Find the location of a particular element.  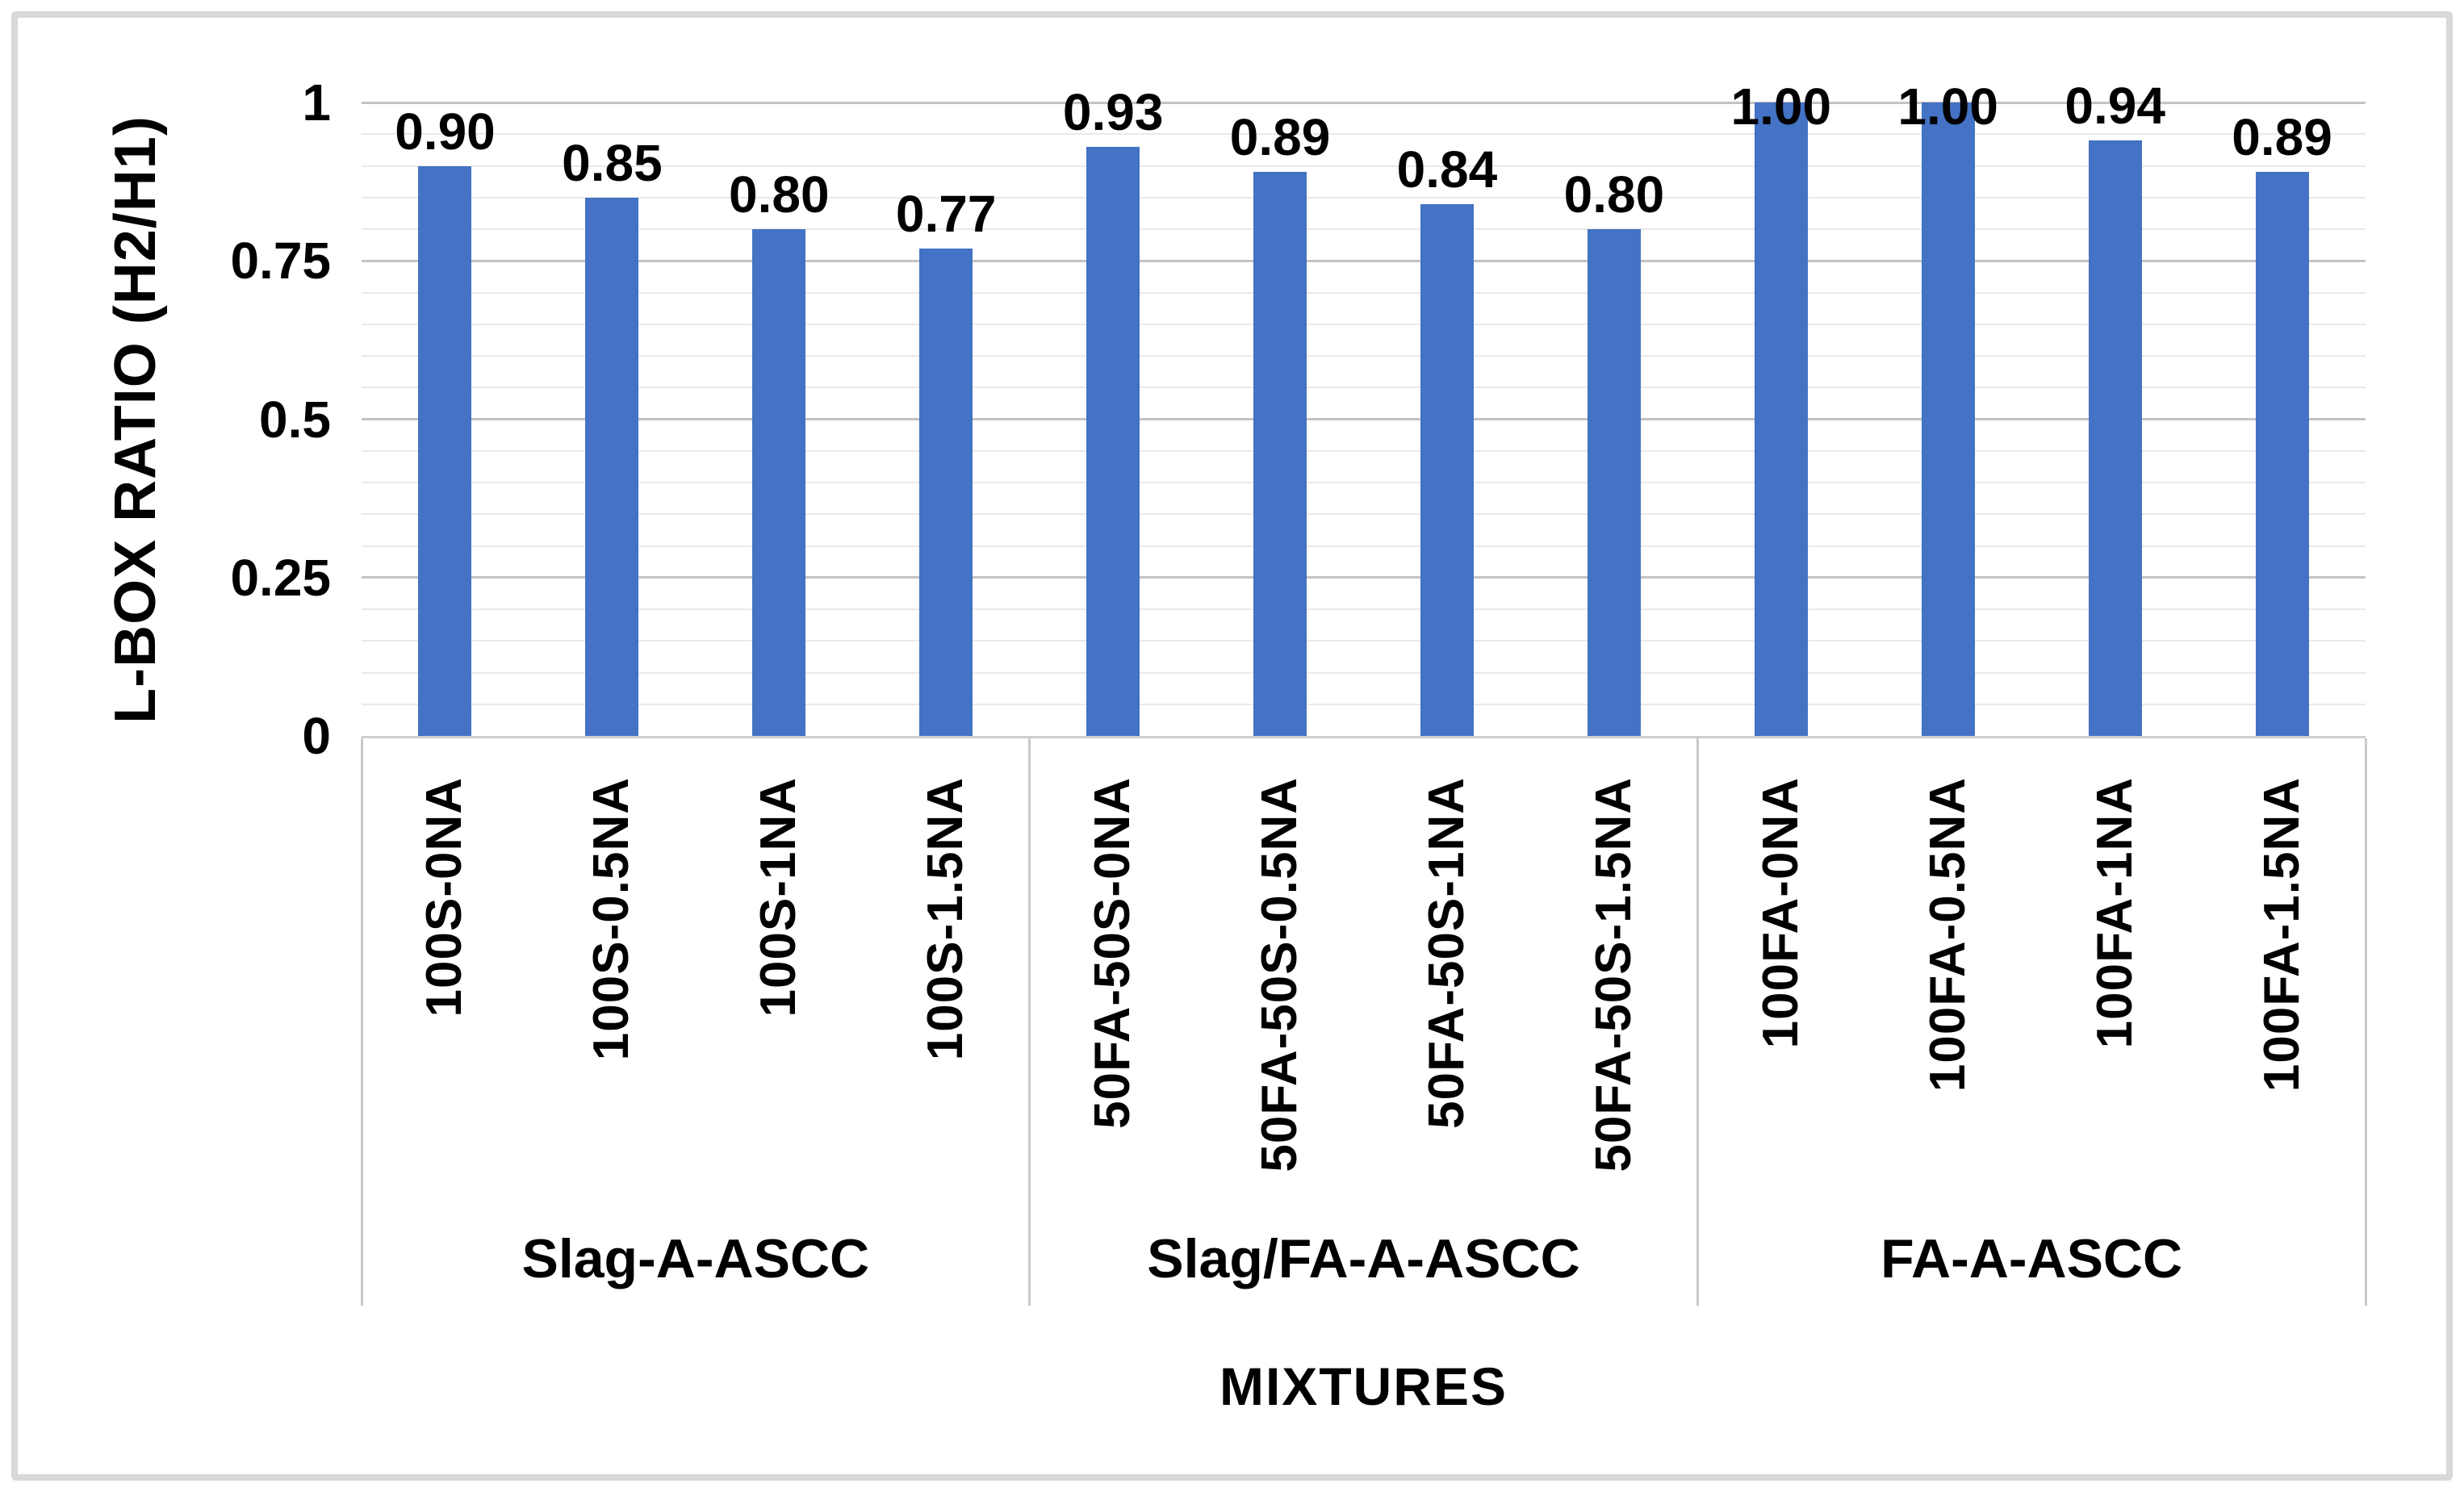

y-tick-label-0: 0 is located at coordinates (316, 736).